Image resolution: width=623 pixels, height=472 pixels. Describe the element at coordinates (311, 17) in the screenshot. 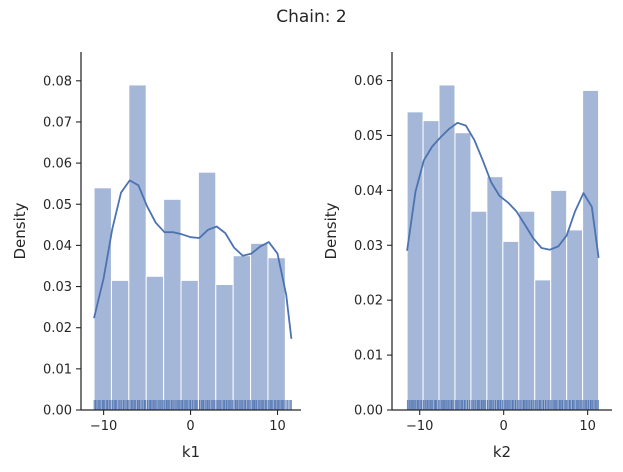

I see `figure-title: Chain: 2` at that location.